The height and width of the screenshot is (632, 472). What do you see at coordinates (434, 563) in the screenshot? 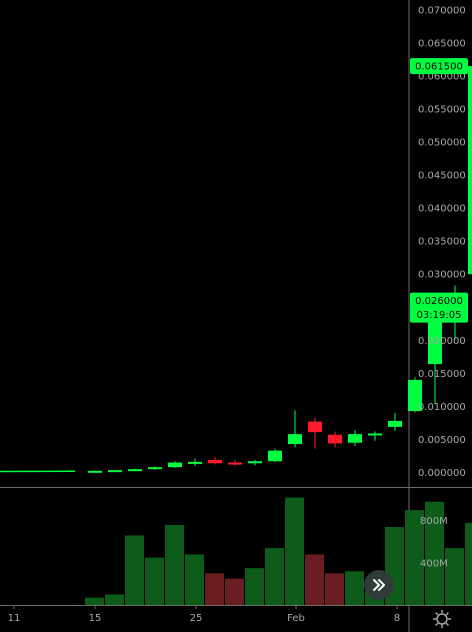
I see `volume-tick-label: 400M` at bounding box center [434, 563].